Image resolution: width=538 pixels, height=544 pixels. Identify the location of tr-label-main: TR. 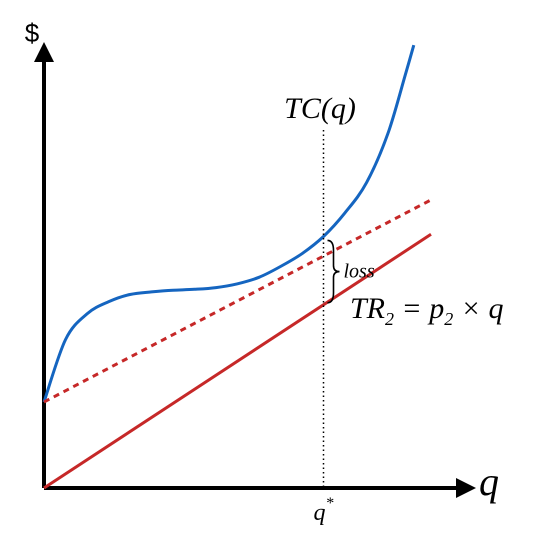
(367, 308).